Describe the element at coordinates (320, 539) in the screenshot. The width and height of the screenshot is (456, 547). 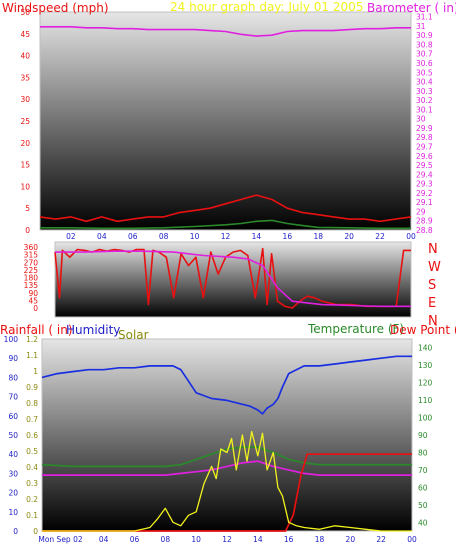
I see `weather-time-tick-label: 18` at that location.